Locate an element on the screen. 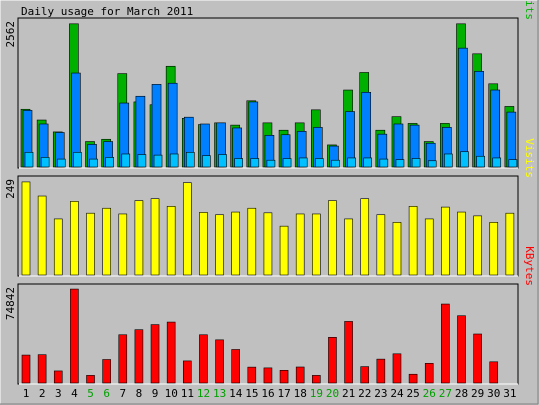  x-tick-label-day-4: 4 is located at coordinates (74, 393).